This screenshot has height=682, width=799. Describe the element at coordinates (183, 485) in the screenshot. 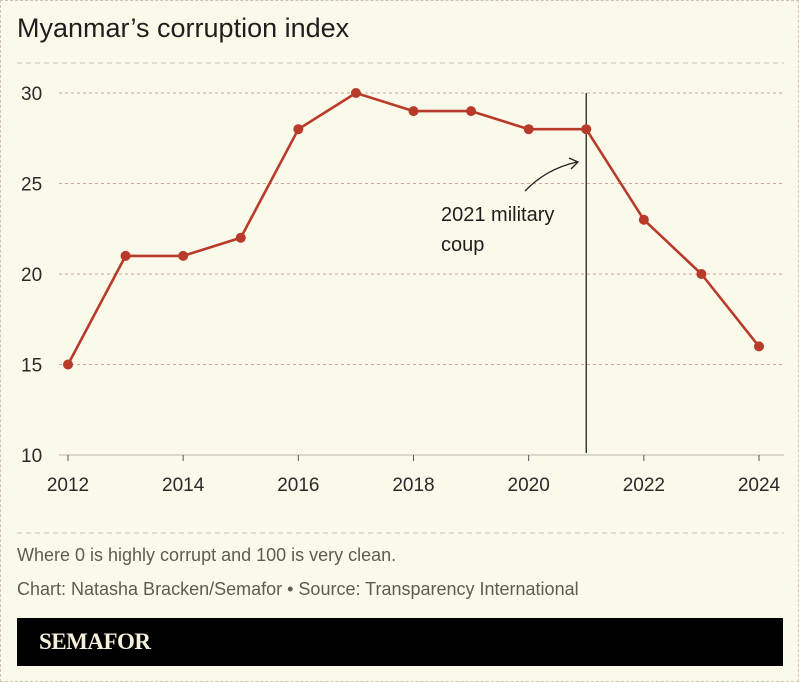

I see `x-tick-label: 2014` at that location.